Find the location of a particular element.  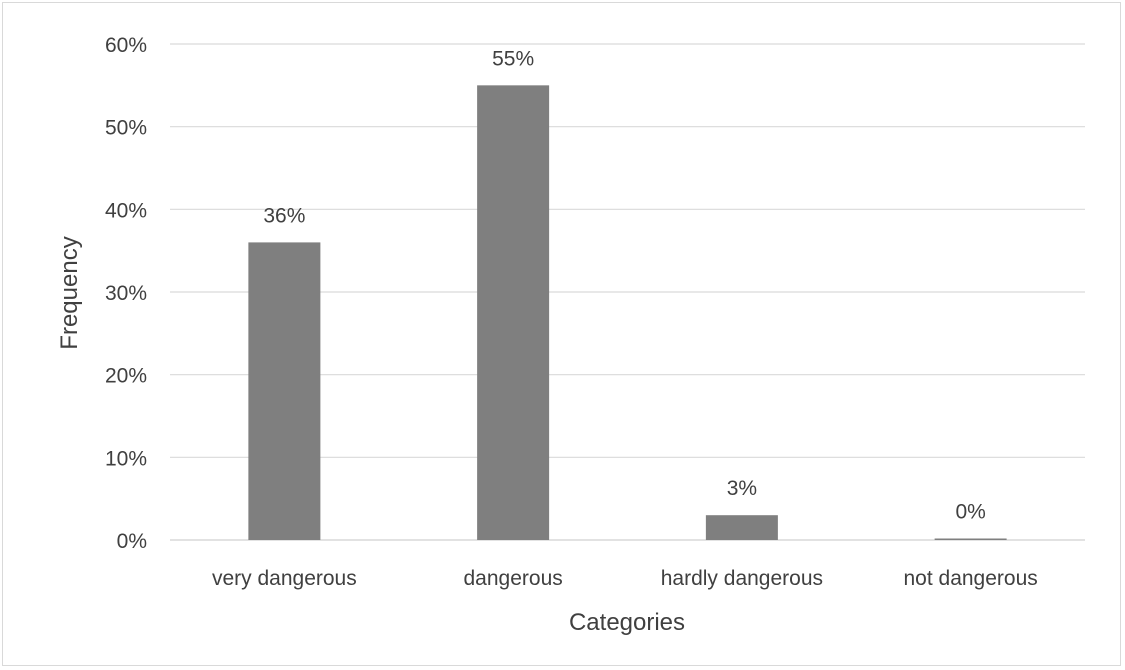

data-label: 3% is located at coordinates (742, 488).